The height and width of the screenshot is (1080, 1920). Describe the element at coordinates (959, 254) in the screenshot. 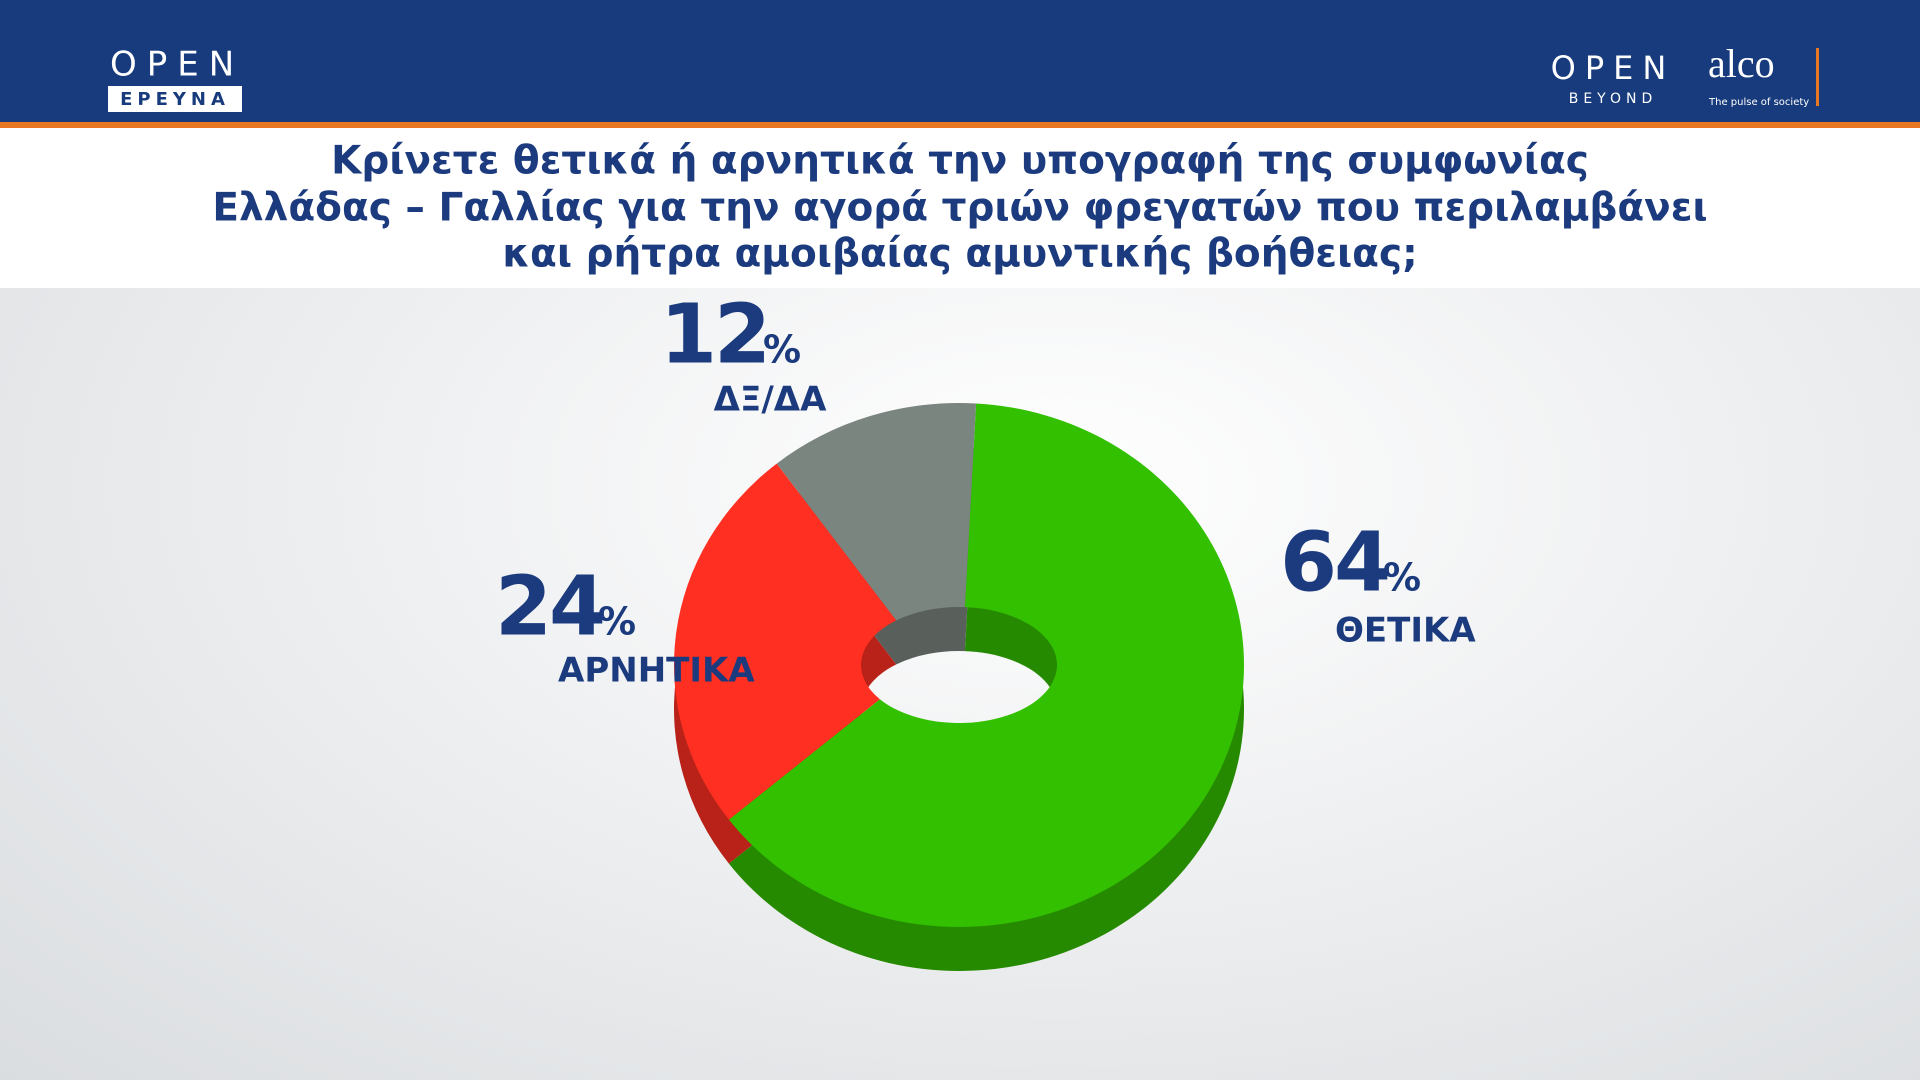

I see `chart-title: και ρήτρα αμοιβαίας αμυντικής βοήθειας;` at that location.